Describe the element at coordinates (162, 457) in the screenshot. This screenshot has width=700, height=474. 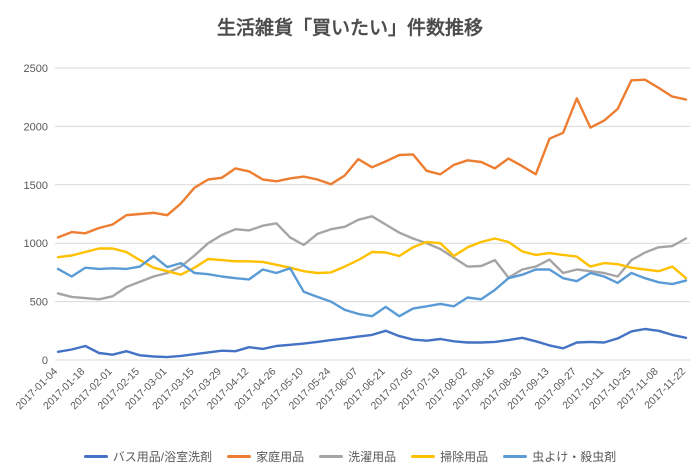
I see `legend-label: バス用品/浴室洗剤` at that location.